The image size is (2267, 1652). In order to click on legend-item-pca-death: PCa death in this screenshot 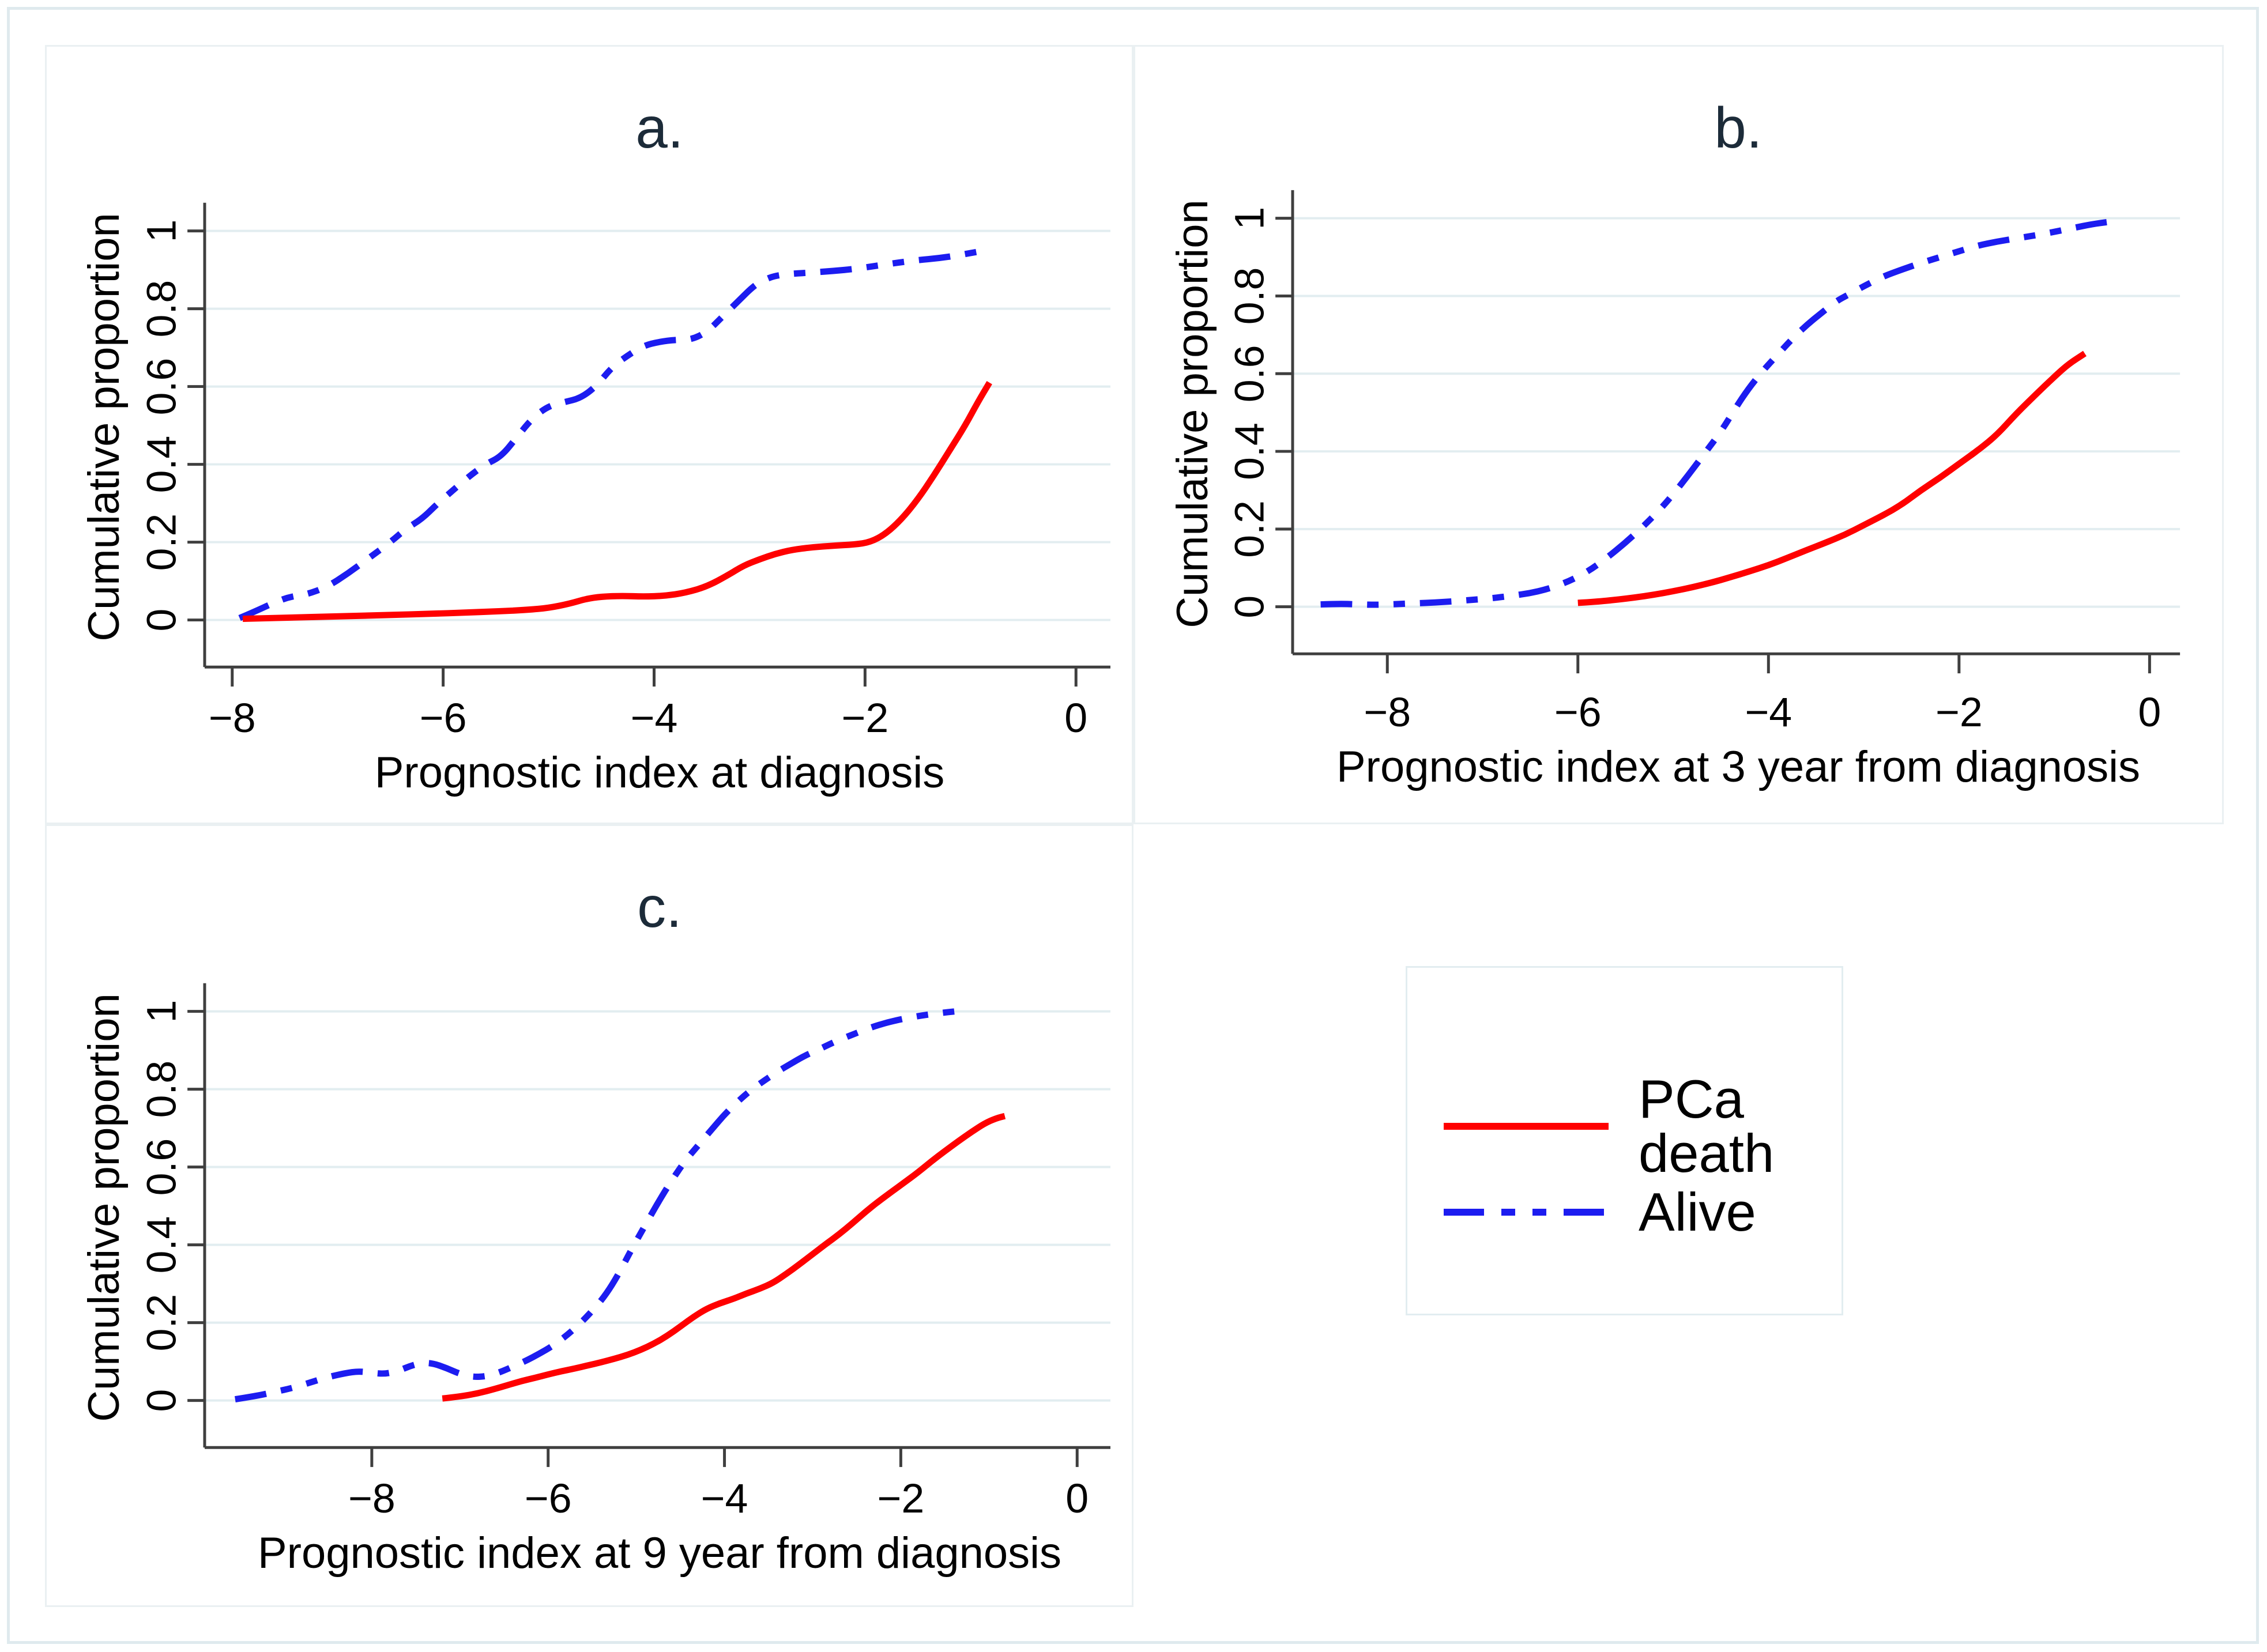, I will do `click(1643, 1126)`.